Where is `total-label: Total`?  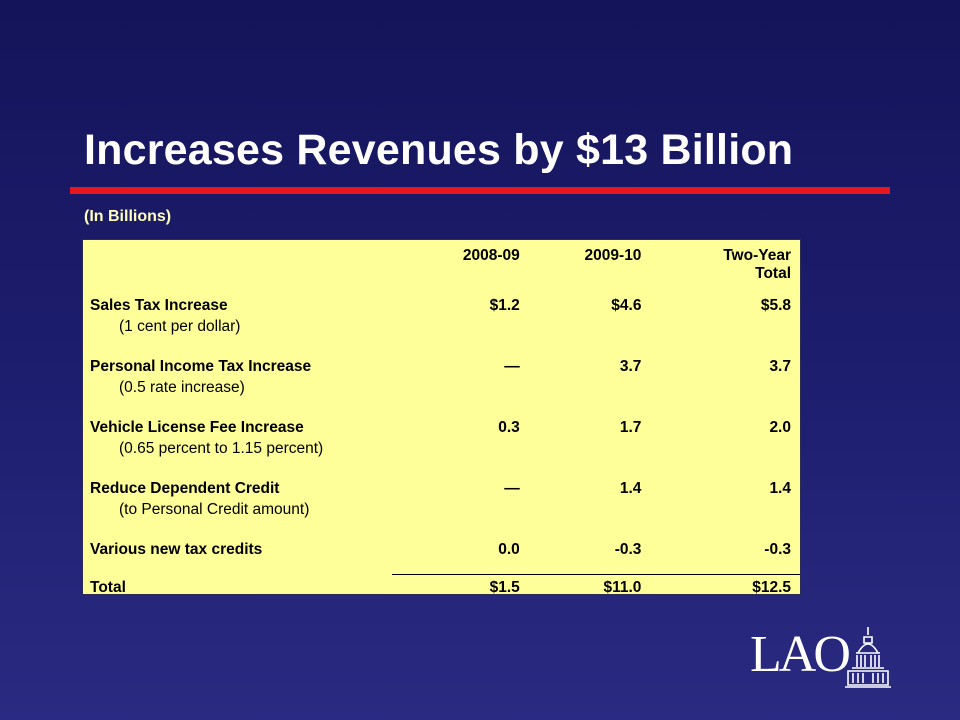 total-label: Total is located at coordinates (108, 587).